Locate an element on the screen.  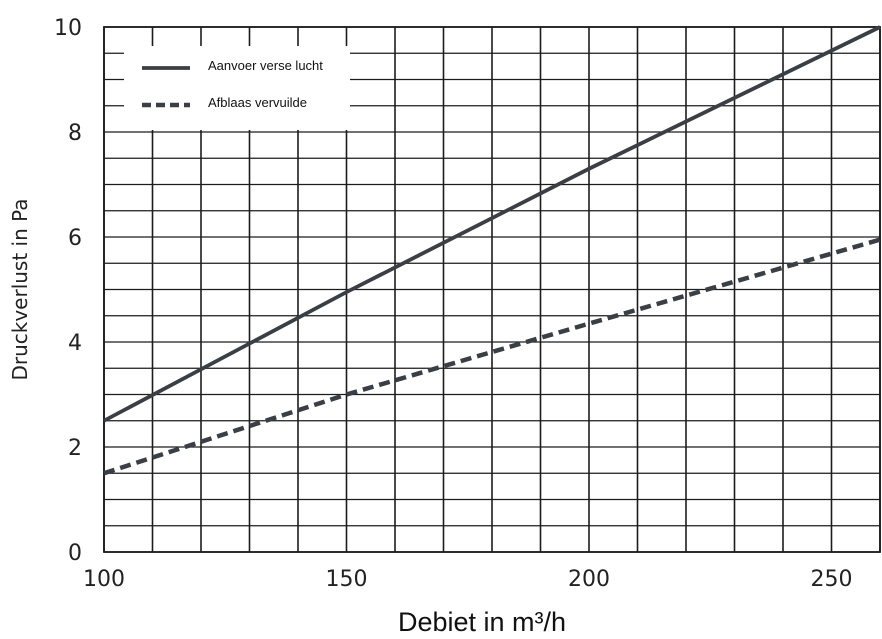
y-tick-label: 6 is located at coordinates (75, 238).